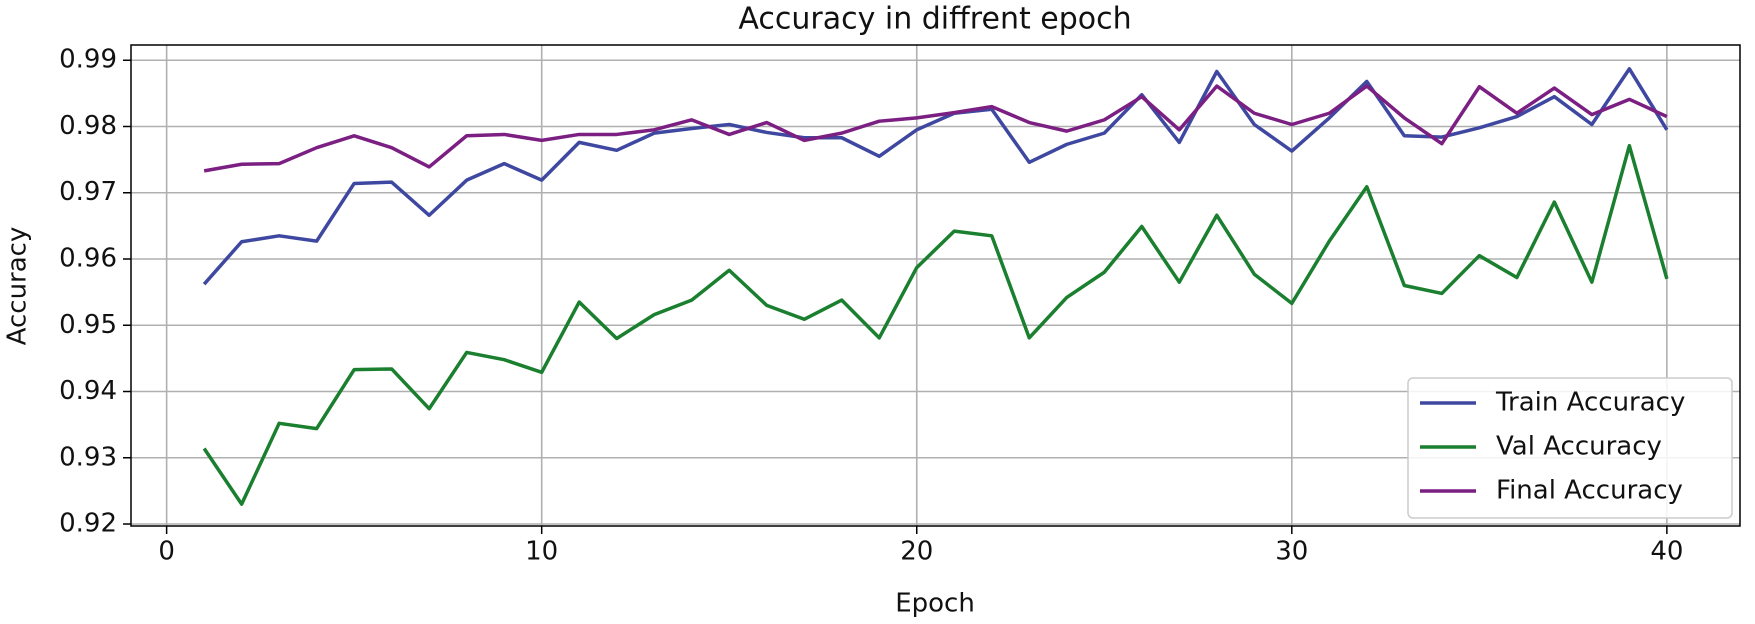 This screenshot has height=624, width=1755. I want to click on y-tick-label: 0.92, so click(88, 524).